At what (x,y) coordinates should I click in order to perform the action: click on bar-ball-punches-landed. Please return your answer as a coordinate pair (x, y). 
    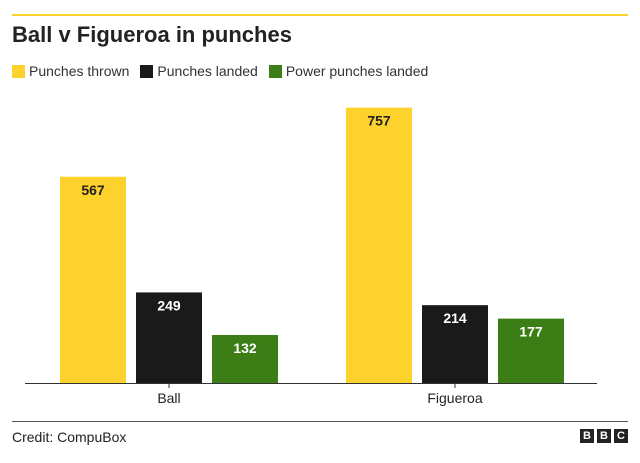
    Looking at the image, I should click on (169, 337).